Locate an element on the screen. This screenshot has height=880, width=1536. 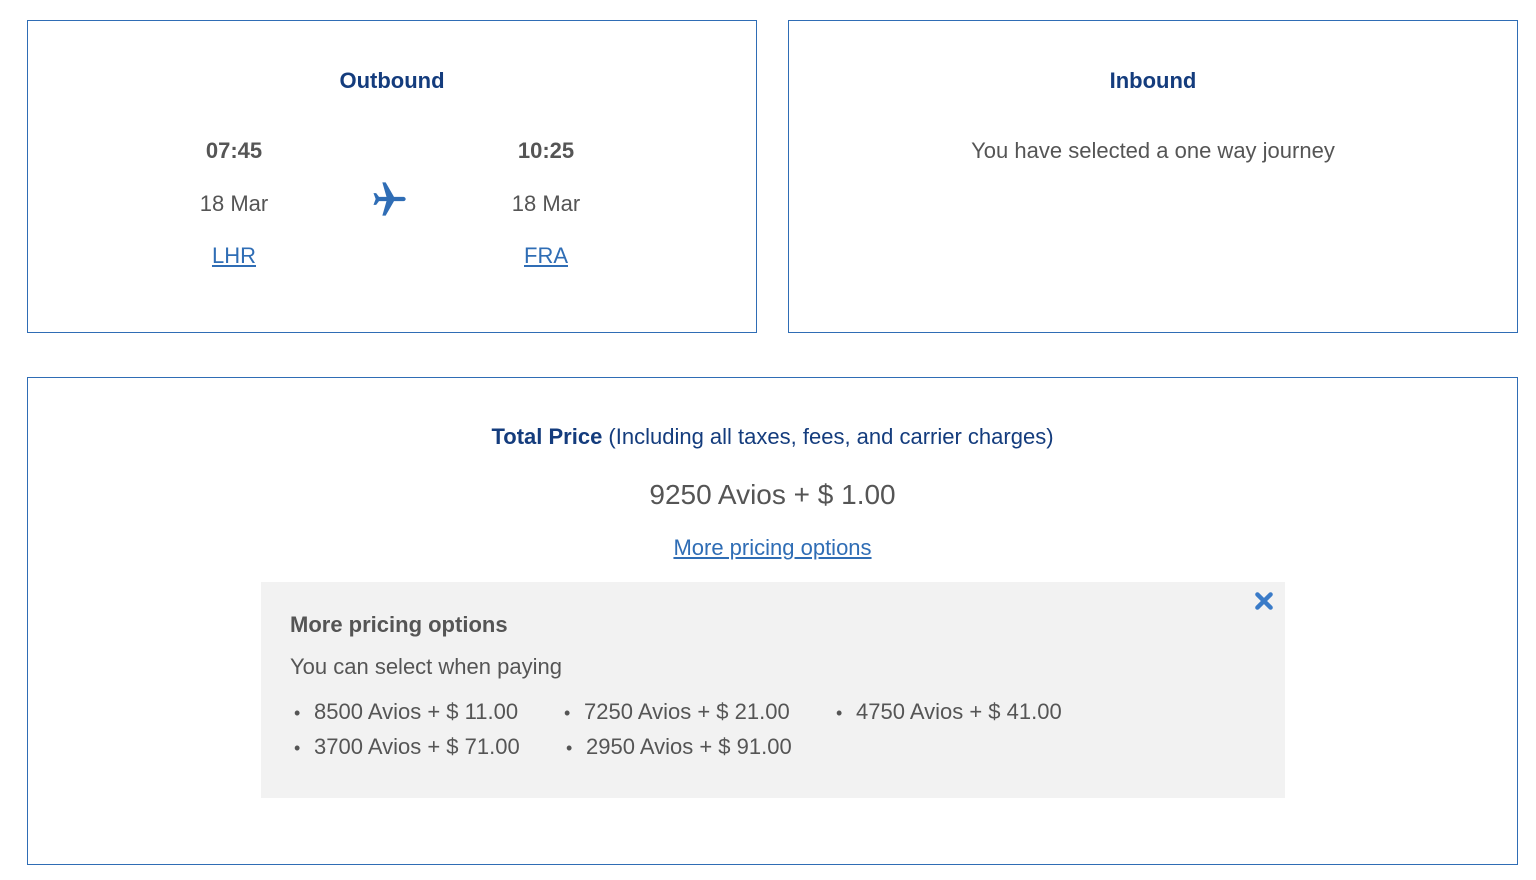
pricing-option: 7250 Avios + $ 21.00 is located at coordinates (677, 712).